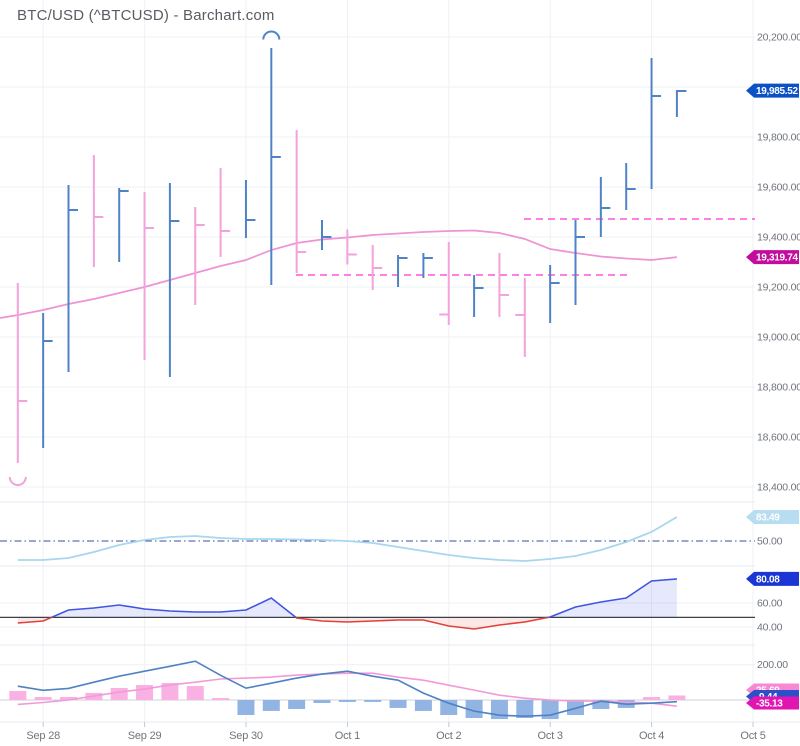 The width and height of the screenshot is (800, 746). What do you see at coordinates (338, 274) in the screenshot?
I see `moving-average-line` at bounding box center [338, 274].